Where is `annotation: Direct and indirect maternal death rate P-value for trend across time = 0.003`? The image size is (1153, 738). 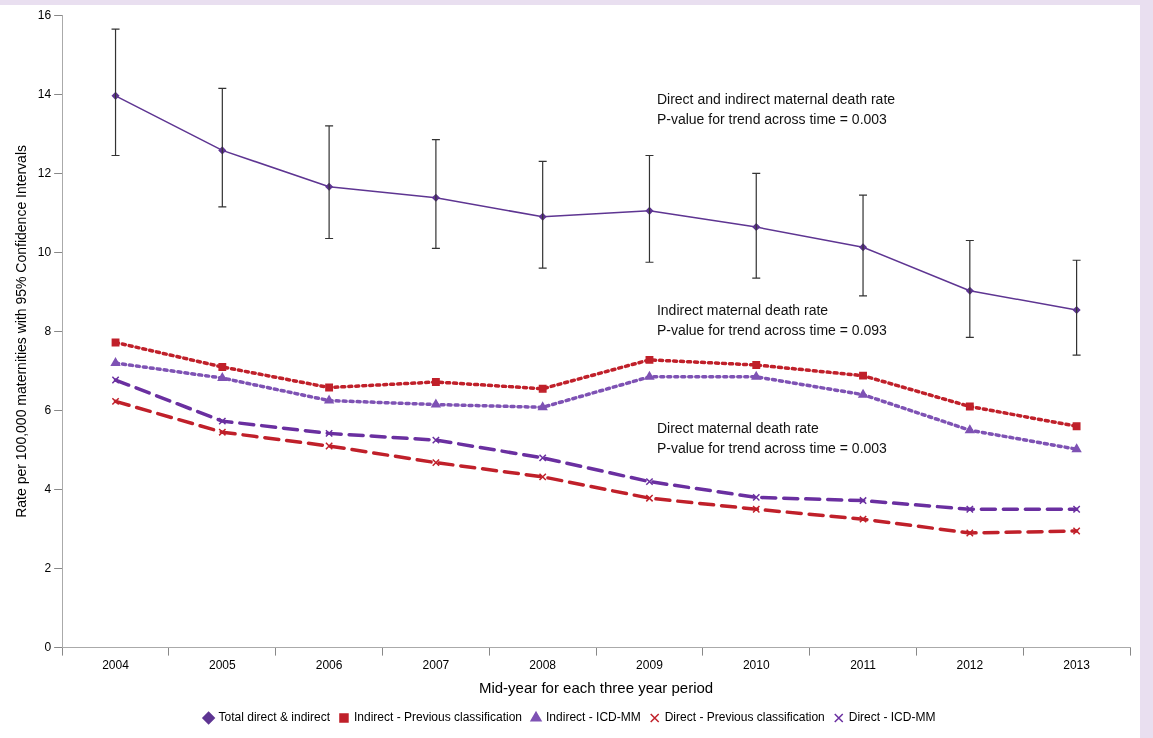 annotation: Direct and indirect maternal death rate P-value for trend across time = 0.003 is located at coordinates (776, 108).